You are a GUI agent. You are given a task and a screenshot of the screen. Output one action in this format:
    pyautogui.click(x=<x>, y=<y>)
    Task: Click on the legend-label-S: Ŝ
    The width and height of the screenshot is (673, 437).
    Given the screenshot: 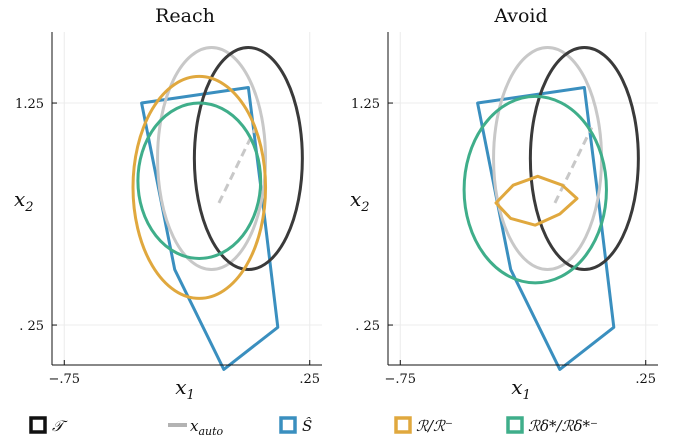 What is the action you would take?
    pyautogui.click(x=307, y=426)
    